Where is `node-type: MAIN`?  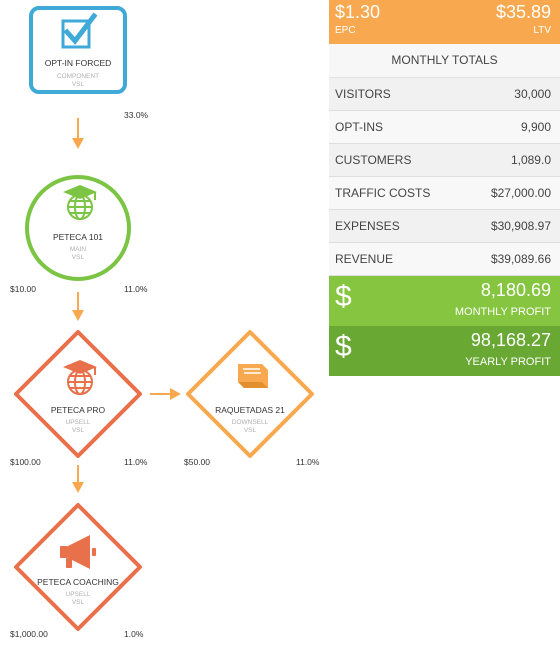 node-type: MAIN is located at coordinates (78, 249).